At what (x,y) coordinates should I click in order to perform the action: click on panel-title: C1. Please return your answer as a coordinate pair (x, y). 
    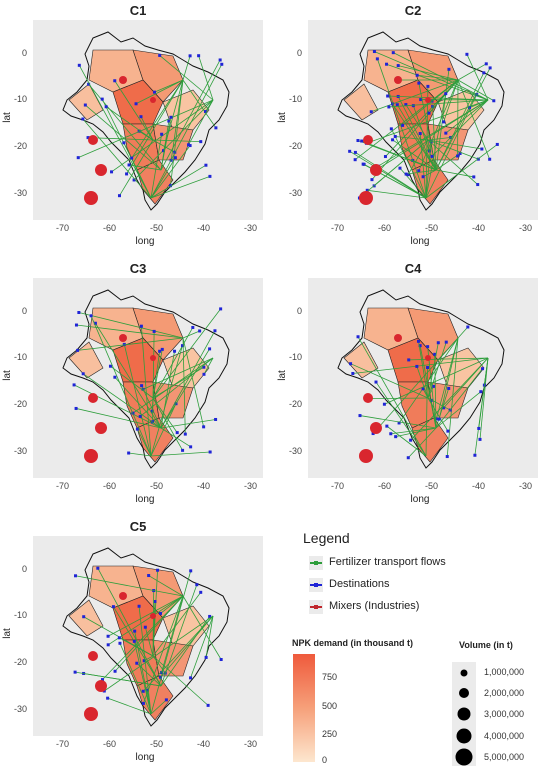
    Looking at the image, I should click on (138, 10).